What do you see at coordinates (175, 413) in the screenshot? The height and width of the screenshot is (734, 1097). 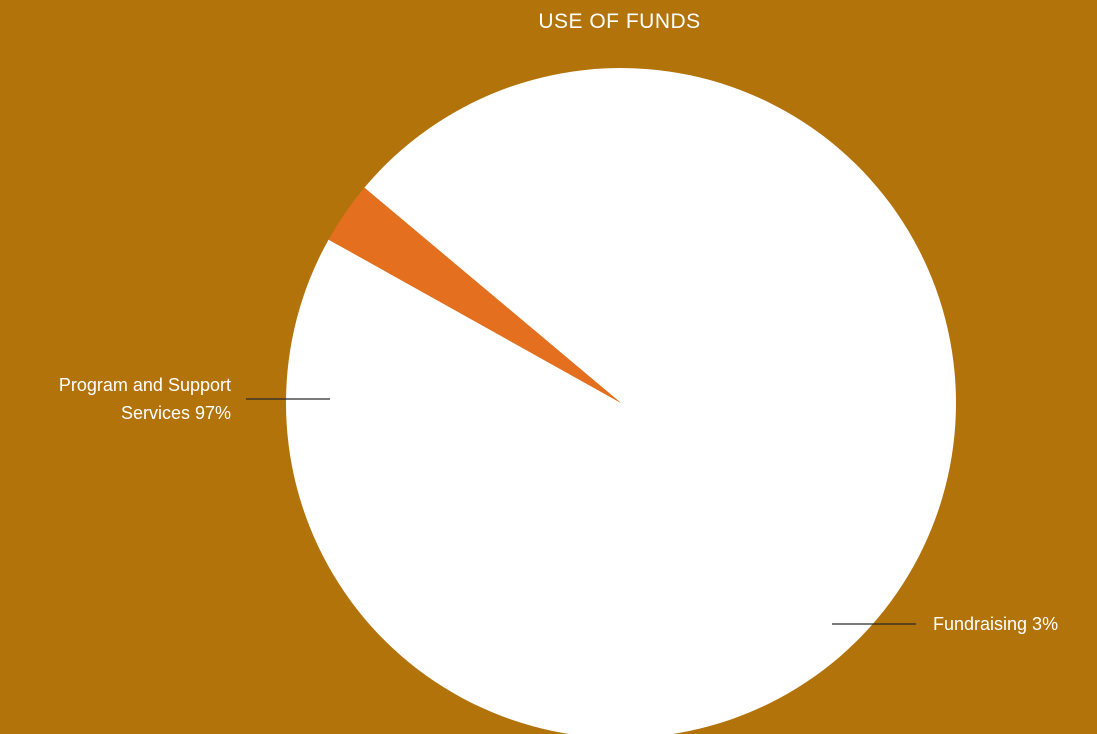 I see `slice-label-program-line2: Services 97%` at bounding box center [175, 413].